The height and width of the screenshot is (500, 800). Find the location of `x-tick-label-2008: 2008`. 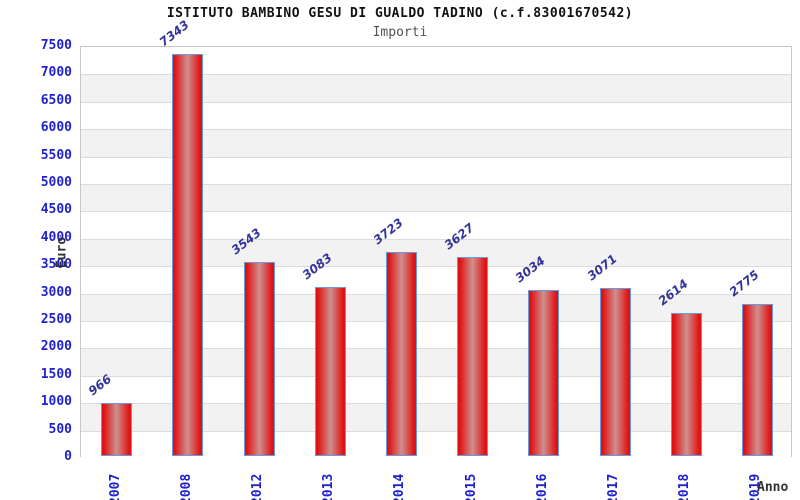

x-tick-label-2008: 2008 is located at coordinates (186, 486).